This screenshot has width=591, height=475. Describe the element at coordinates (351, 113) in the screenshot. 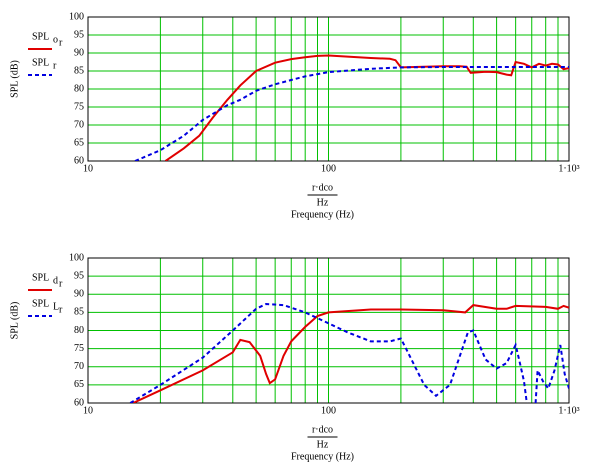

I see `series-line` at that location.